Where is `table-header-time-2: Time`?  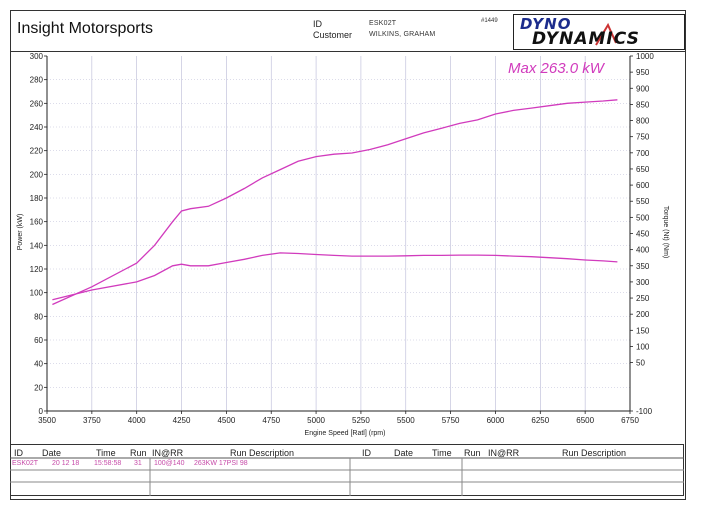
table-header-time-2: Time is located at coordinates (442, 453).